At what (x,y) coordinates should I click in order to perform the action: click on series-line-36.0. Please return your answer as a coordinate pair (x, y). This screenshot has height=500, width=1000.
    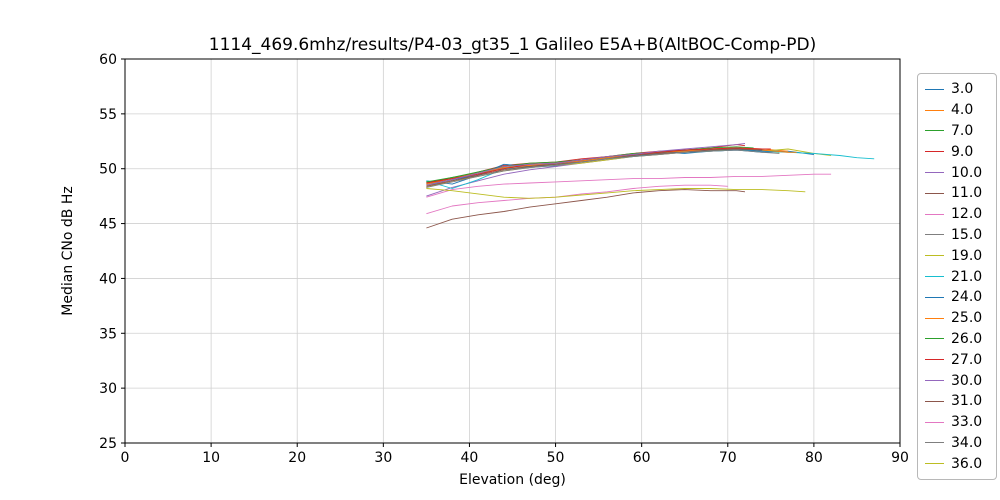
    Looking at the image, I should click on (616, 193).